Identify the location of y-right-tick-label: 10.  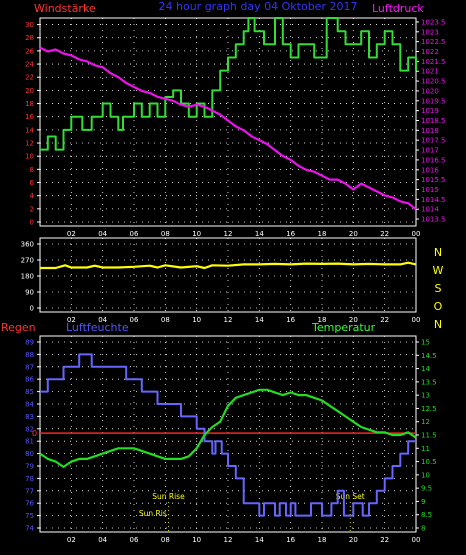
(425, 475).